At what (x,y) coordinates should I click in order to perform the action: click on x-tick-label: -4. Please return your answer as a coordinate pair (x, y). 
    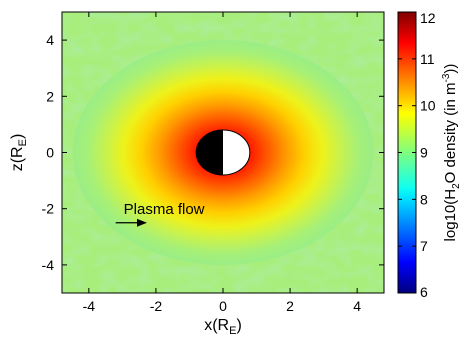
    Looking at the image, I should click on (89, 306).